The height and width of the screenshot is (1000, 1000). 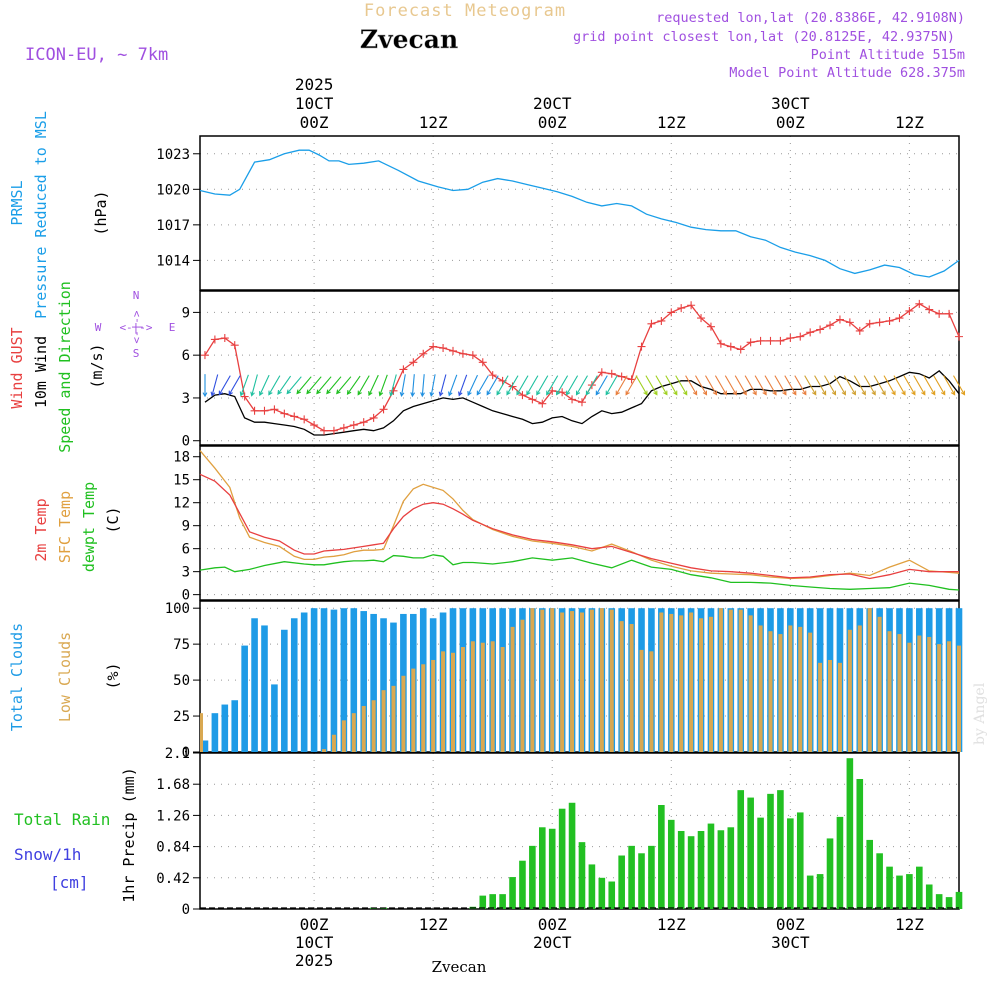 I want to click on pressure-frame, so click(x=579, y=213).